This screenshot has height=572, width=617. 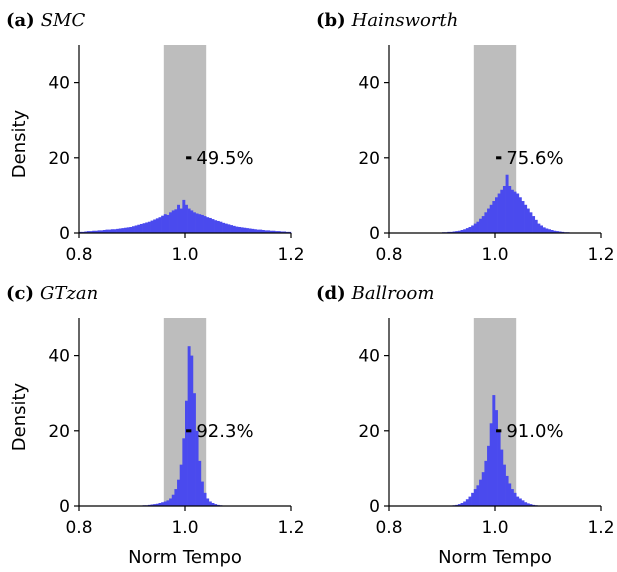 What do you see at coordinates (374, 234) in the screenshot?
I see `panel-2-y-tick-label: 0` at bounding box center [374, 234].